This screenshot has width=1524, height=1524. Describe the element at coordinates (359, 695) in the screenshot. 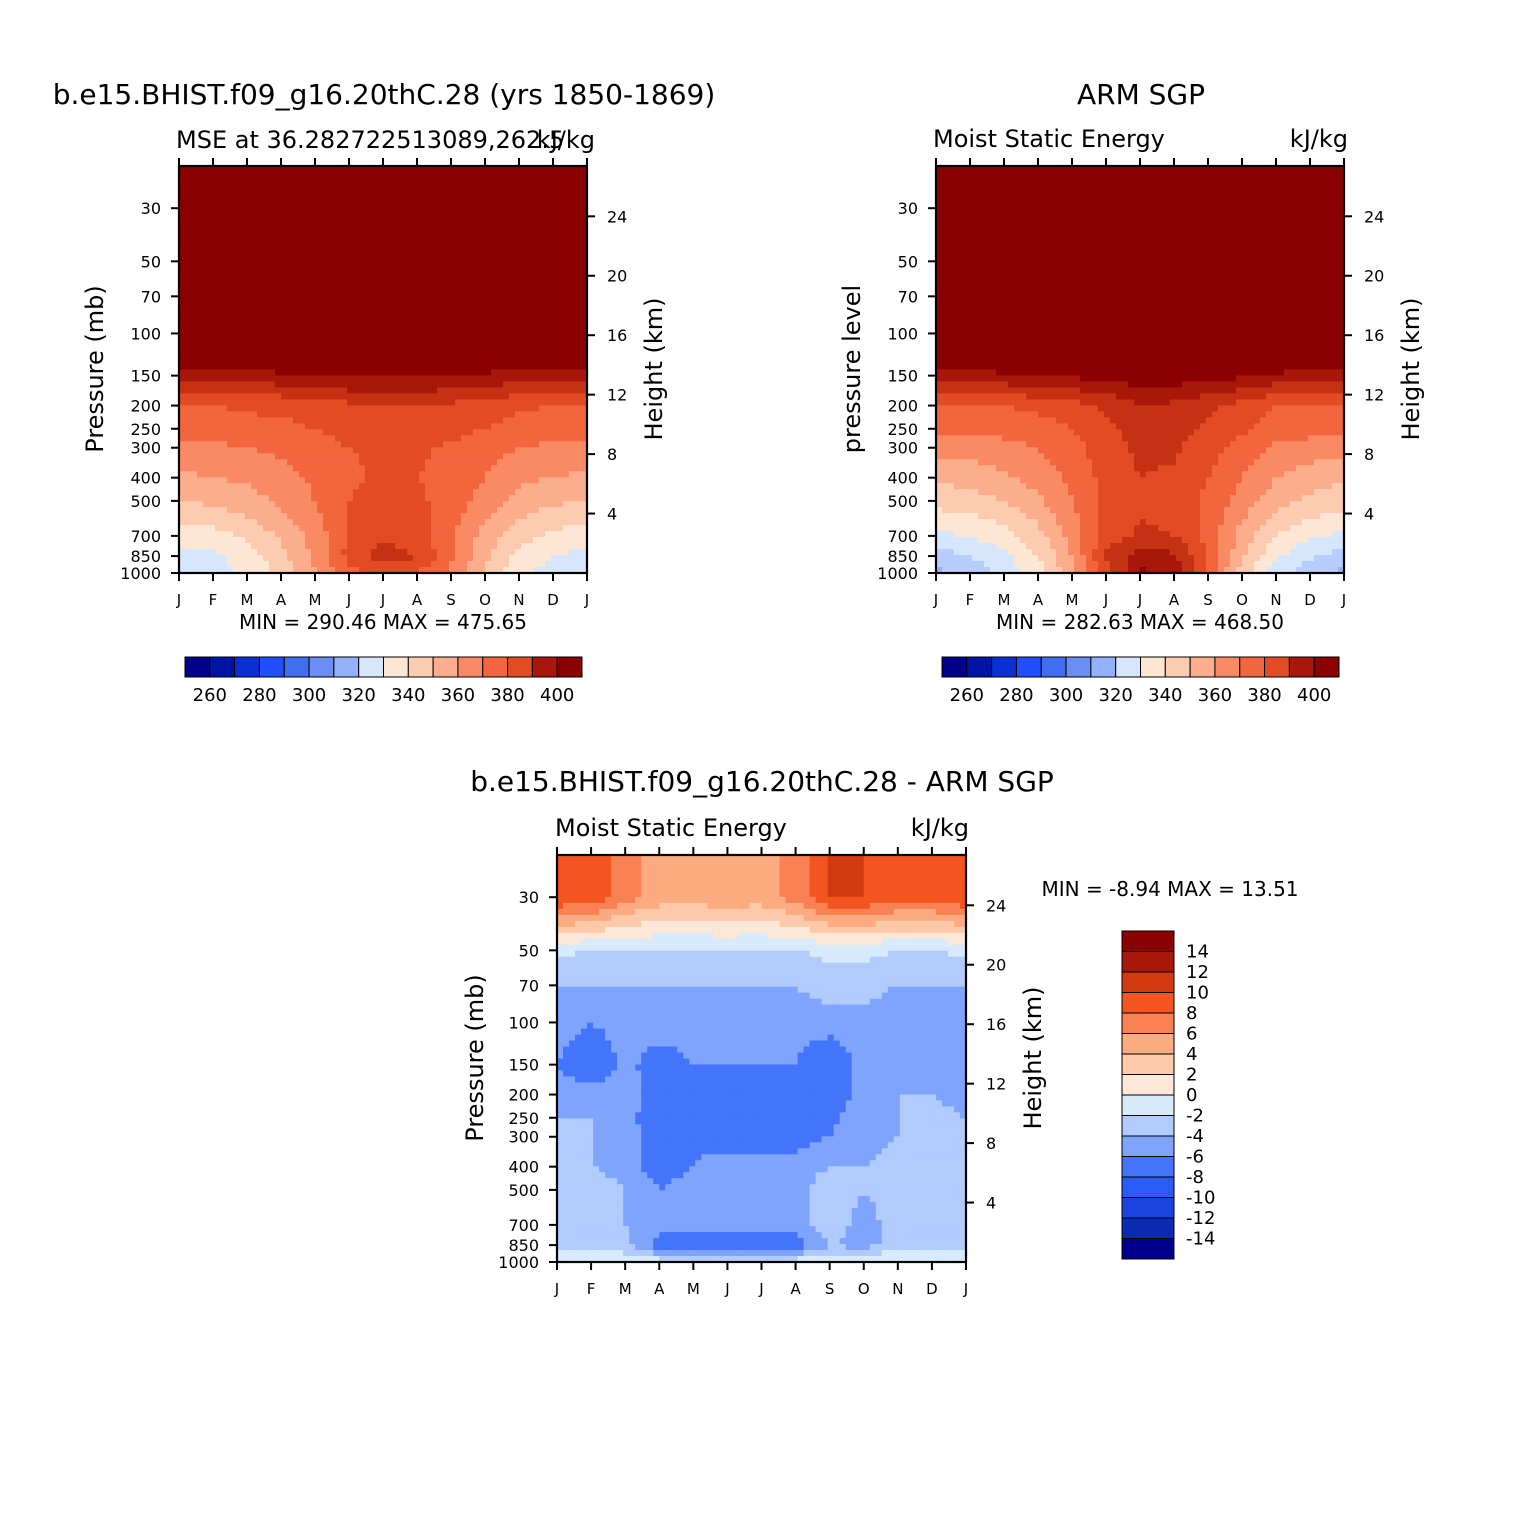

I see `colorbar-label: 320` at that location.